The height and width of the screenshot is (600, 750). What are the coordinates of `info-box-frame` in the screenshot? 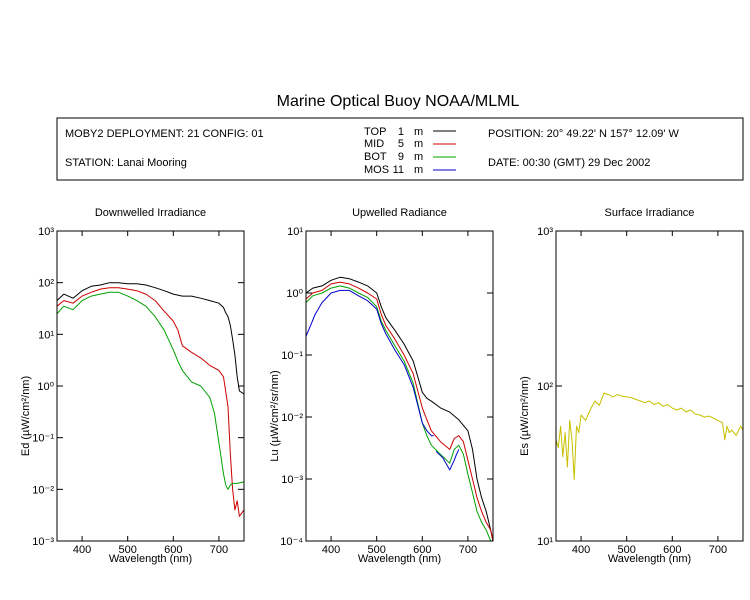 It's located at (400, 149).